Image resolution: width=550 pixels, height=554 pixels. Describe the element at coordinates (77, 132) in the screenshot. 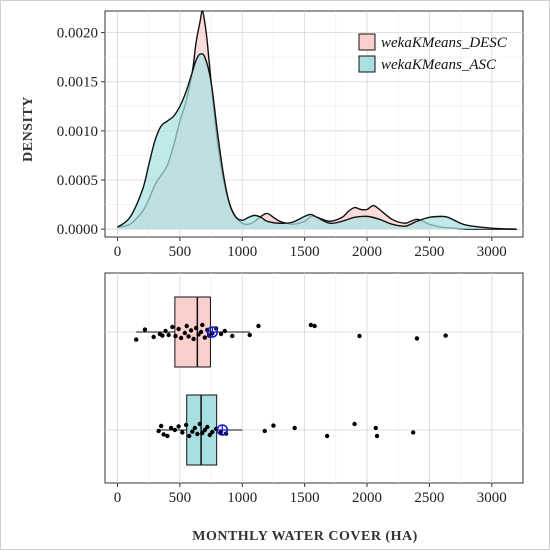

I see `density-y-tick-label: 0.0010` at that location.